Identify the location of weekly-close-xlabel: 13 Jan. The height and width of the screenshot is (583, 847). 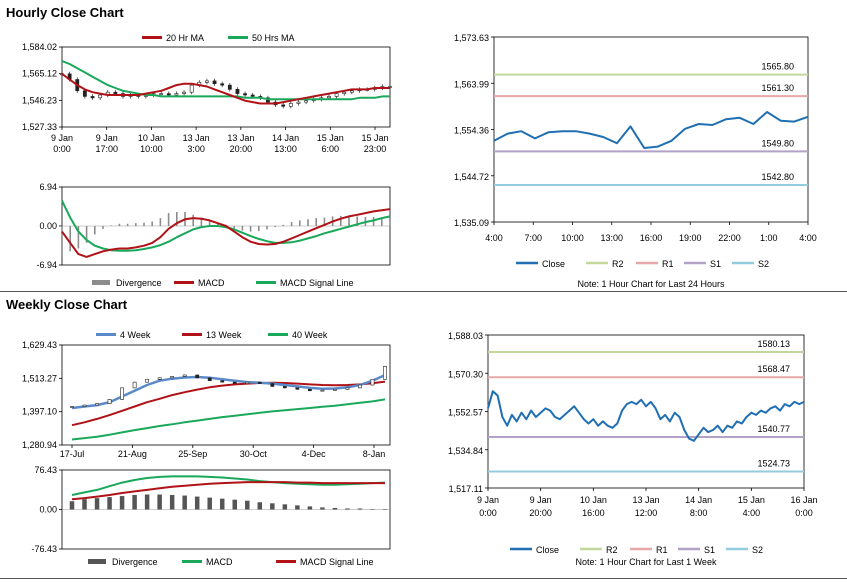
(645, 500).